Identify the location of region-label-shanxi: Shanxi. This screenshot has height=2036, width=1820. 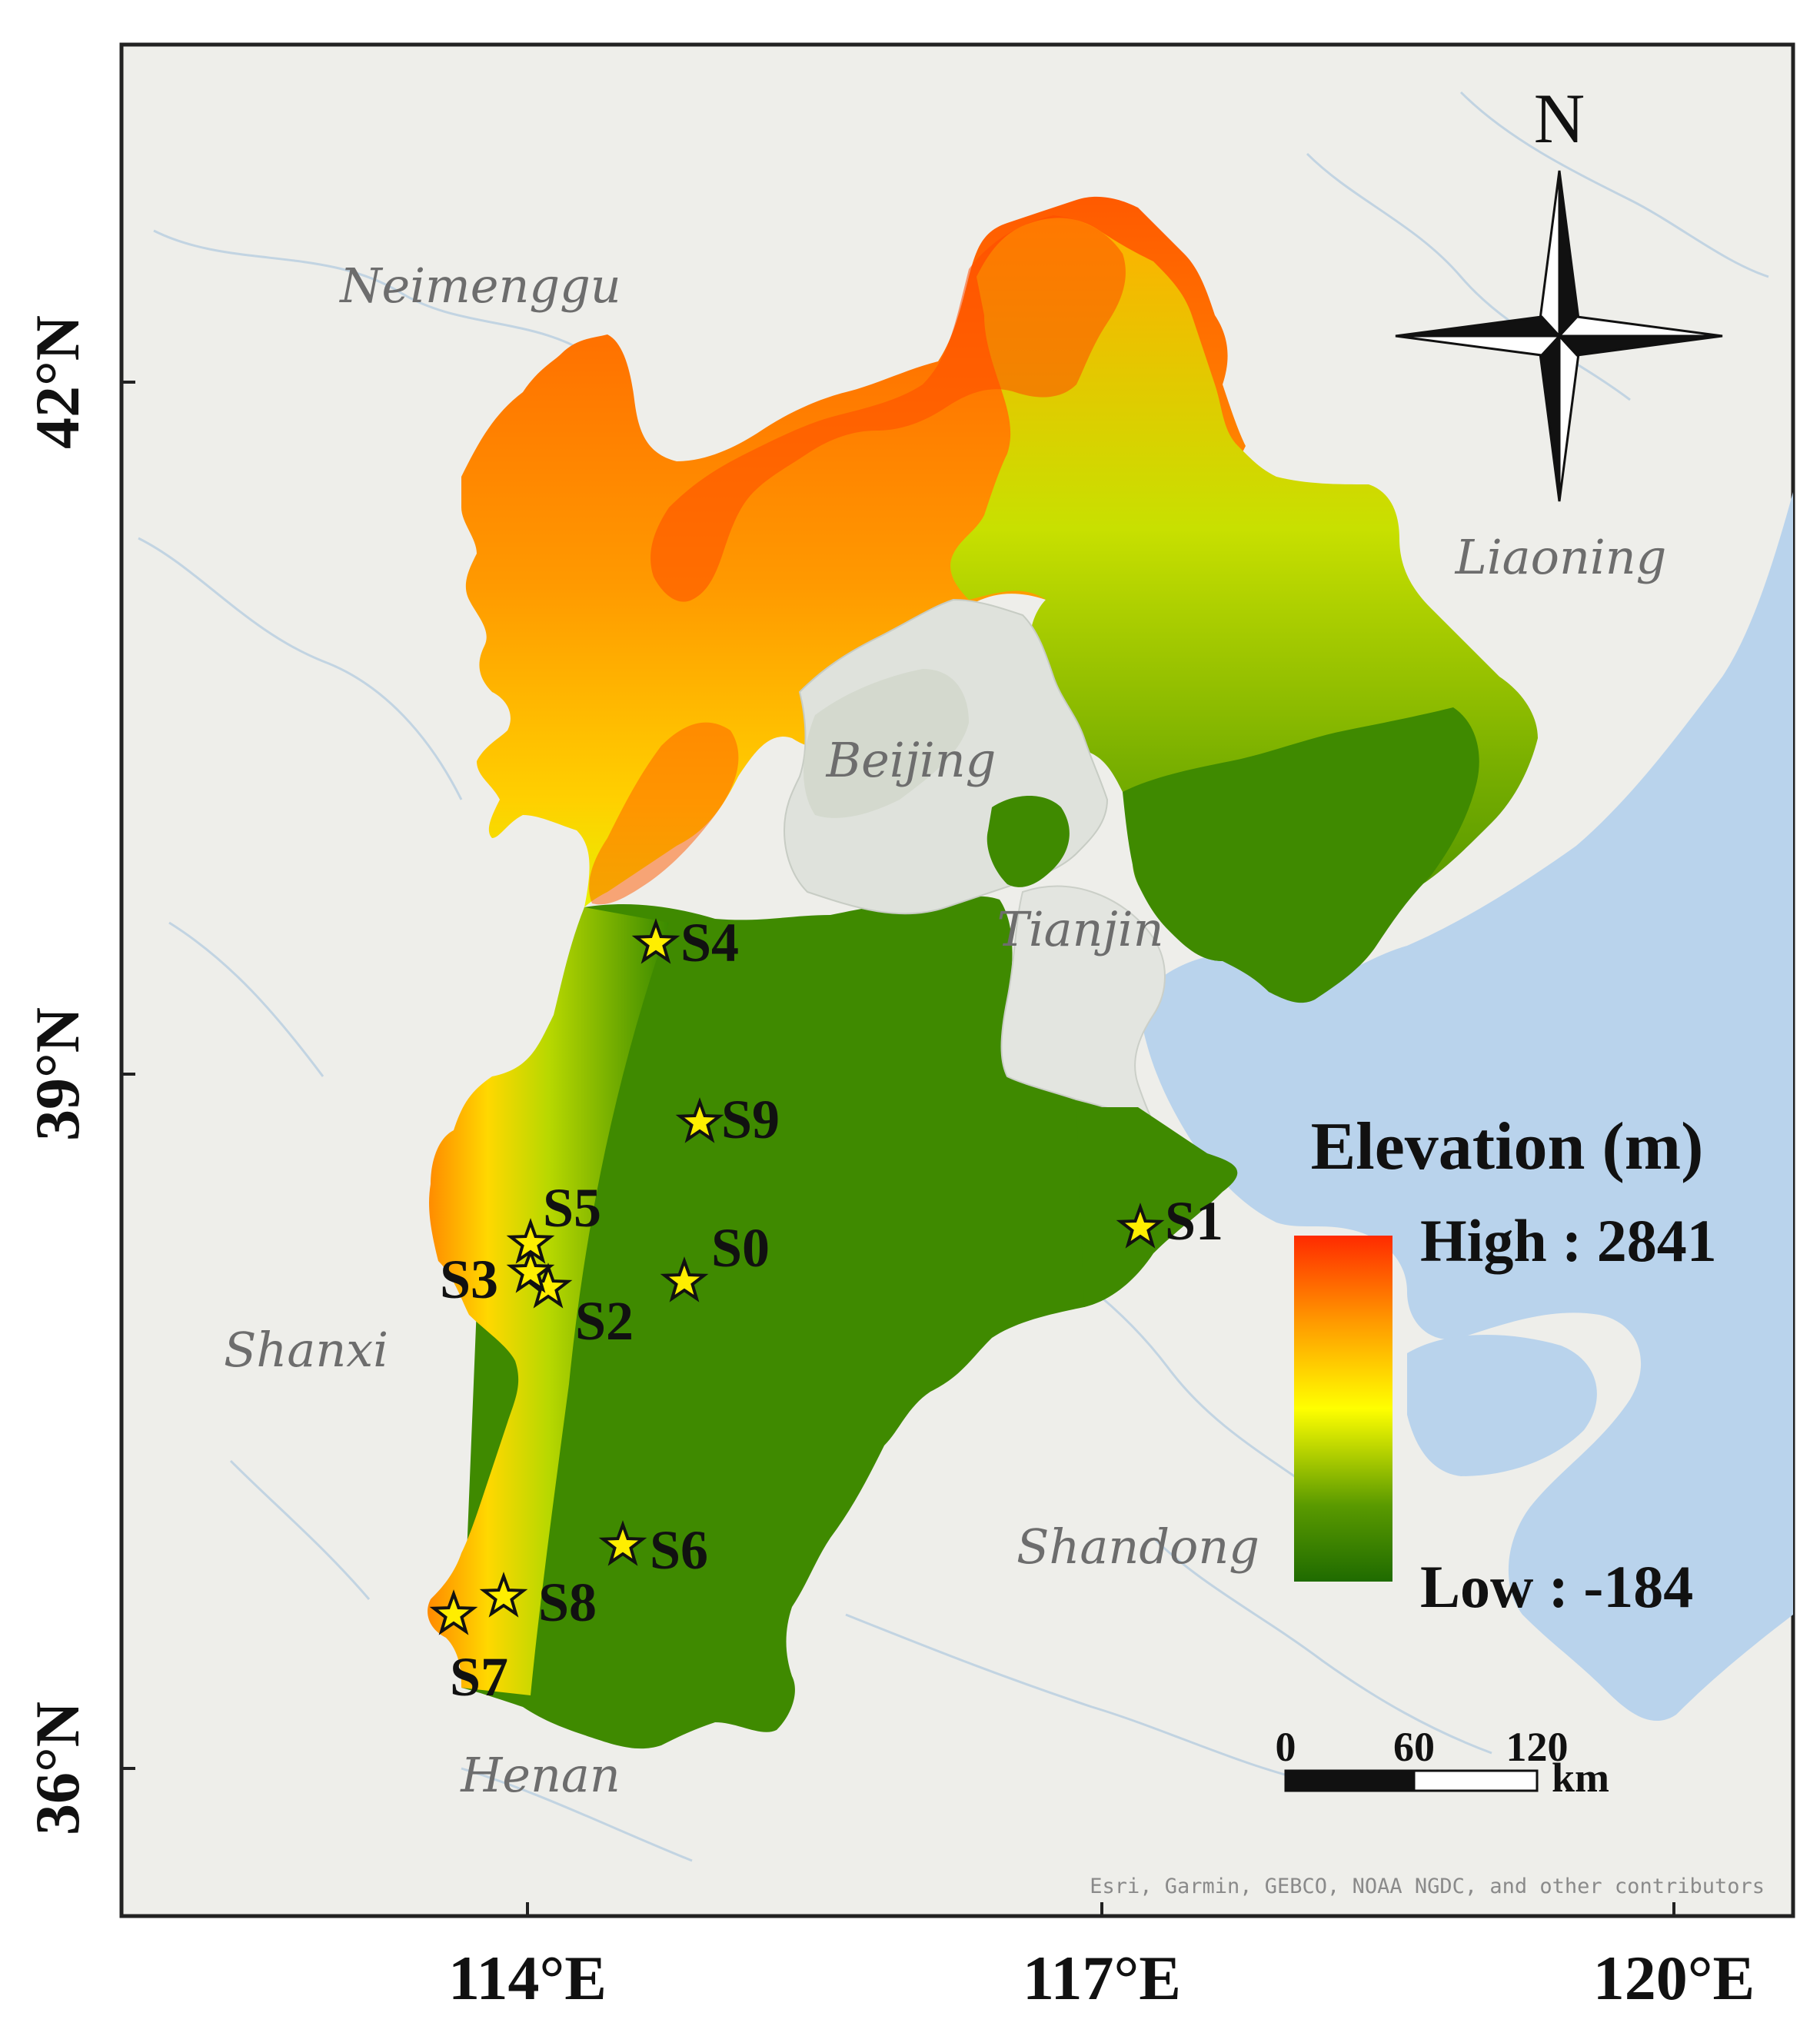
(306, 1350).